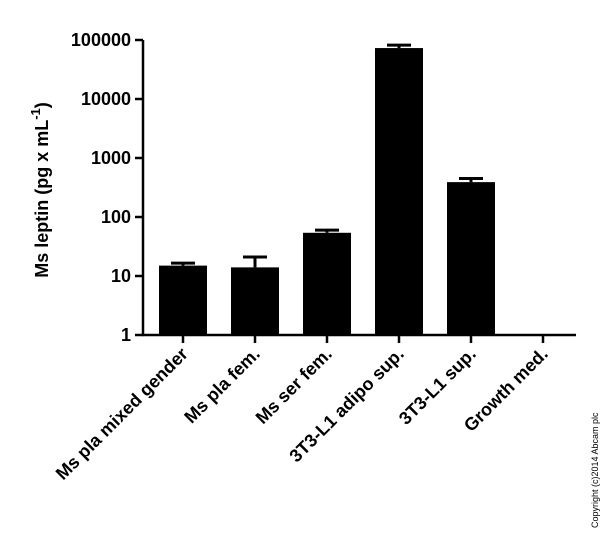  What do you see at coordinates (35, 114) in the screenshot?
I see `y-label-sup: -1` at bounding box center [35, 114].